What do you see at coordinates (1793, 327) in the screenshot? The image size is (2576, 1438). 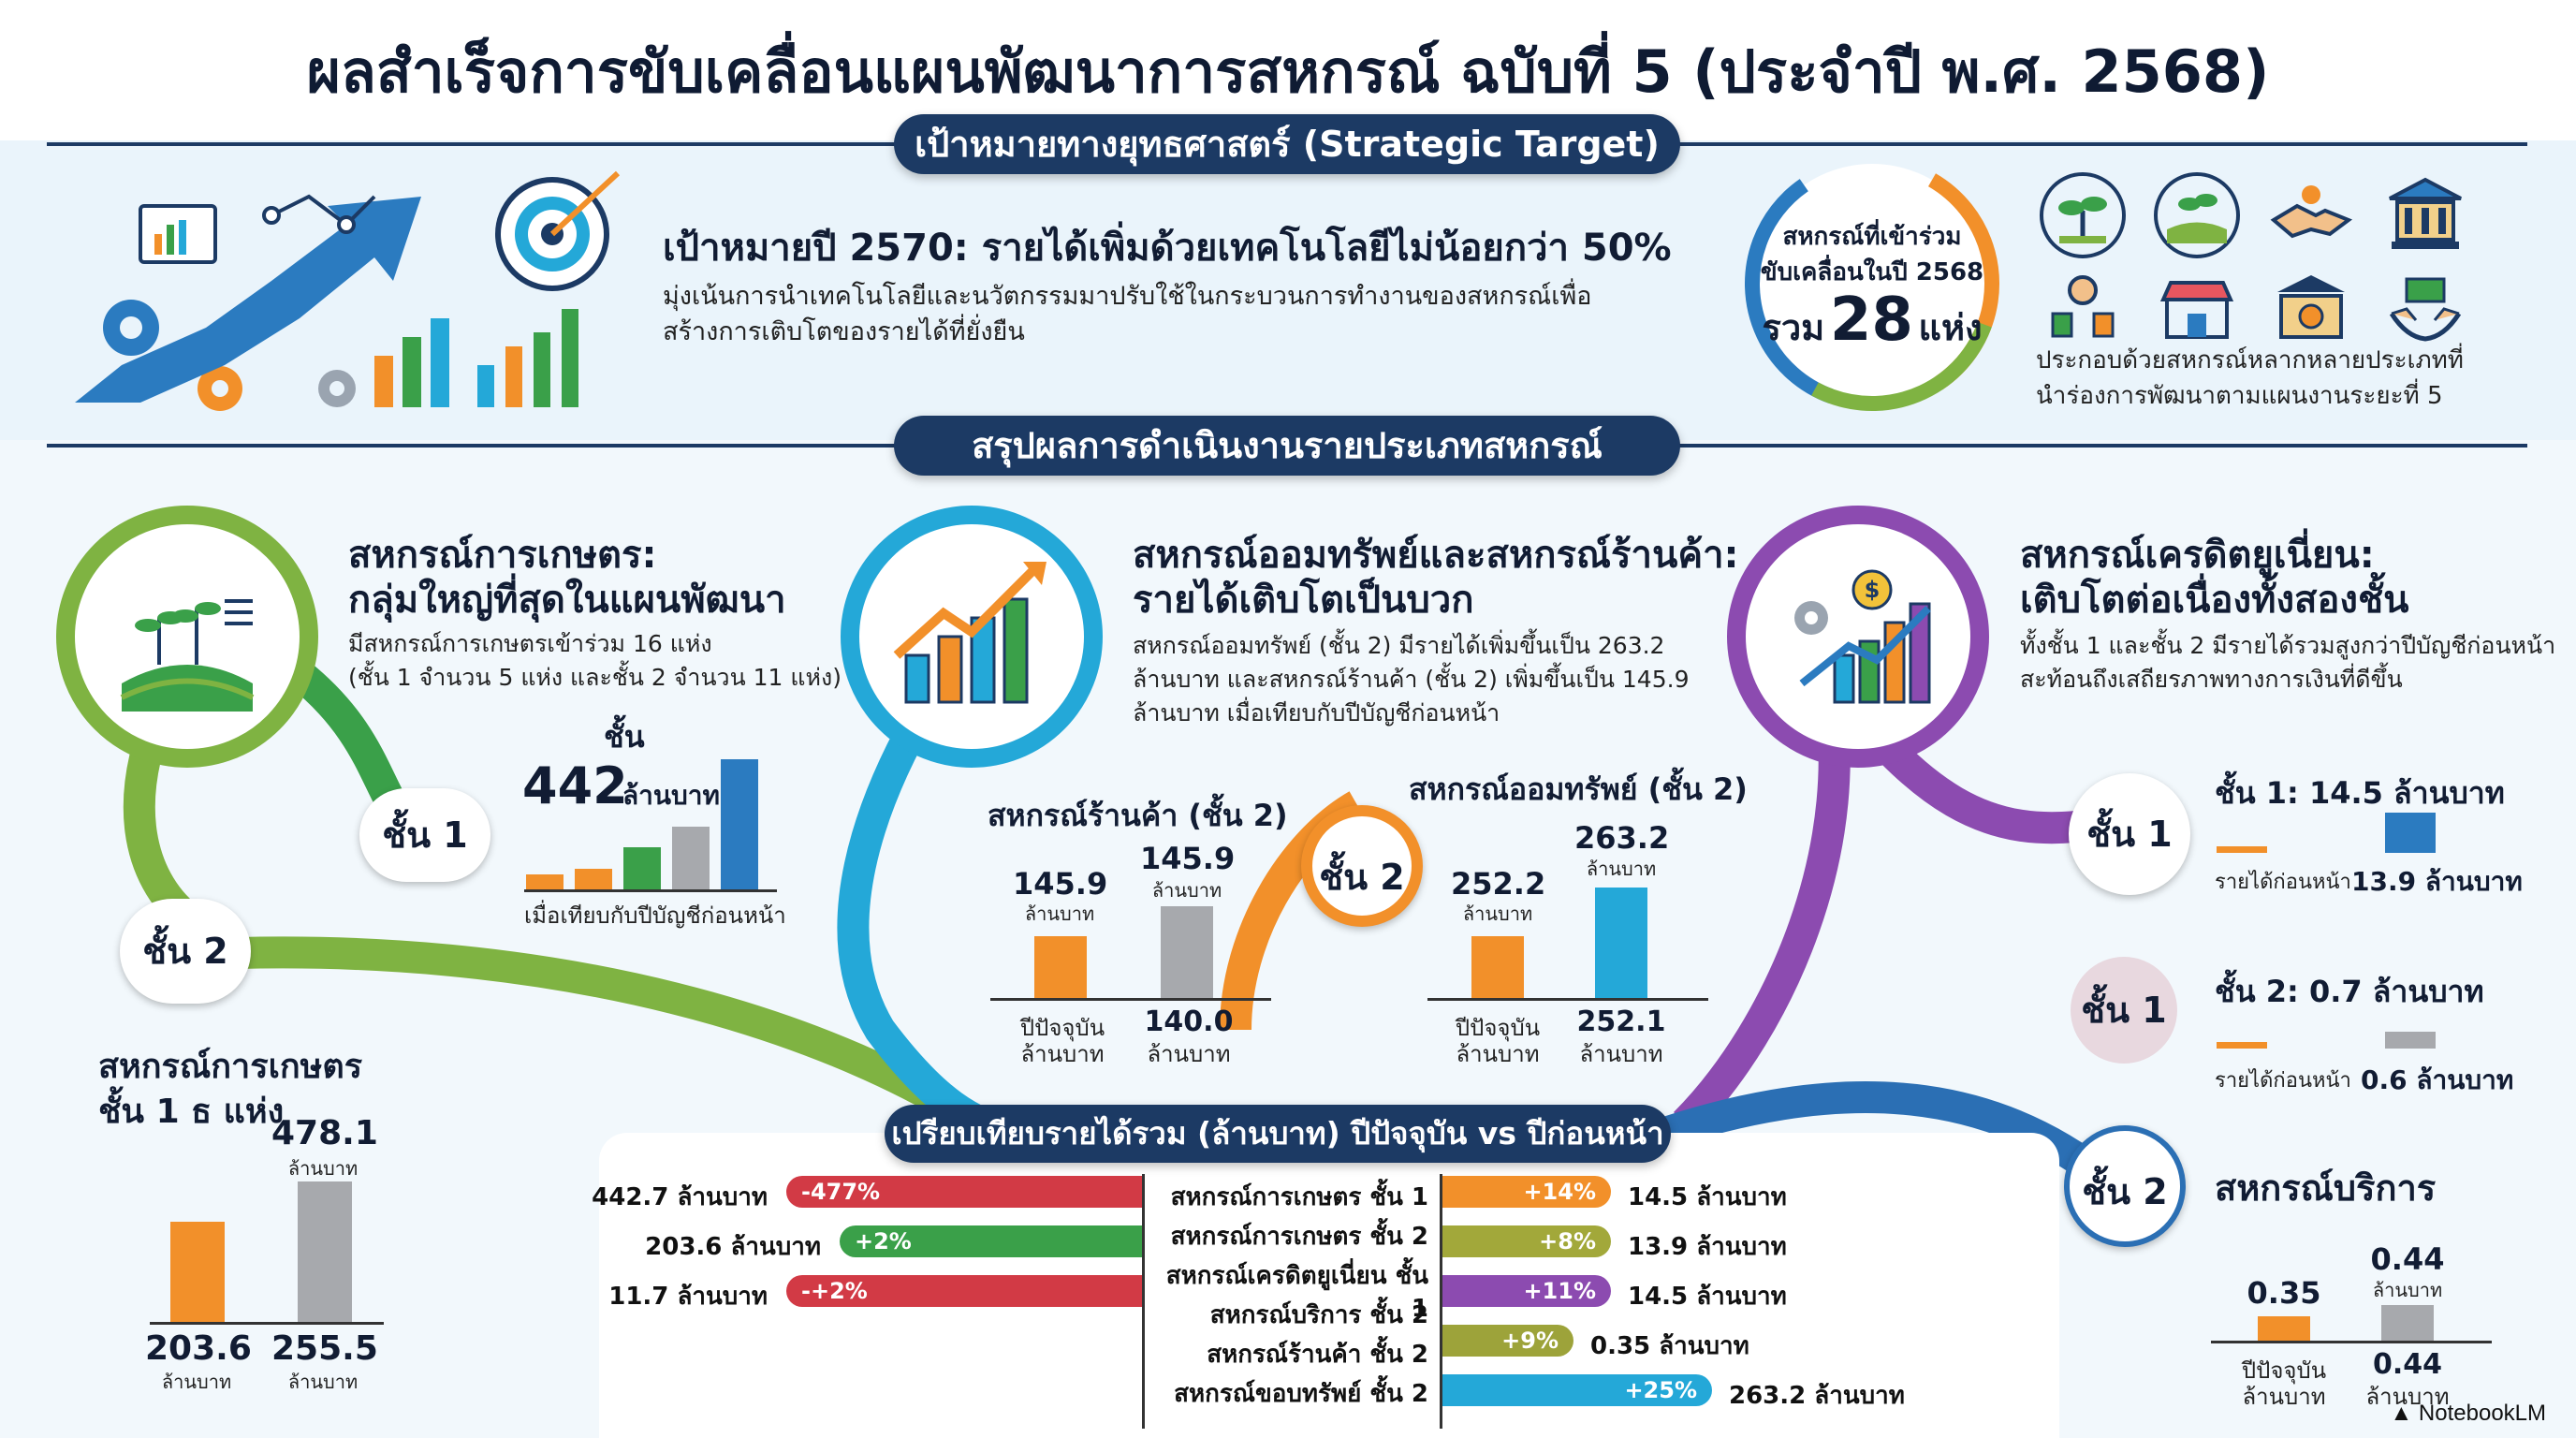 I see `ring-prefix: รวม` at bounding box center [1793, 327].